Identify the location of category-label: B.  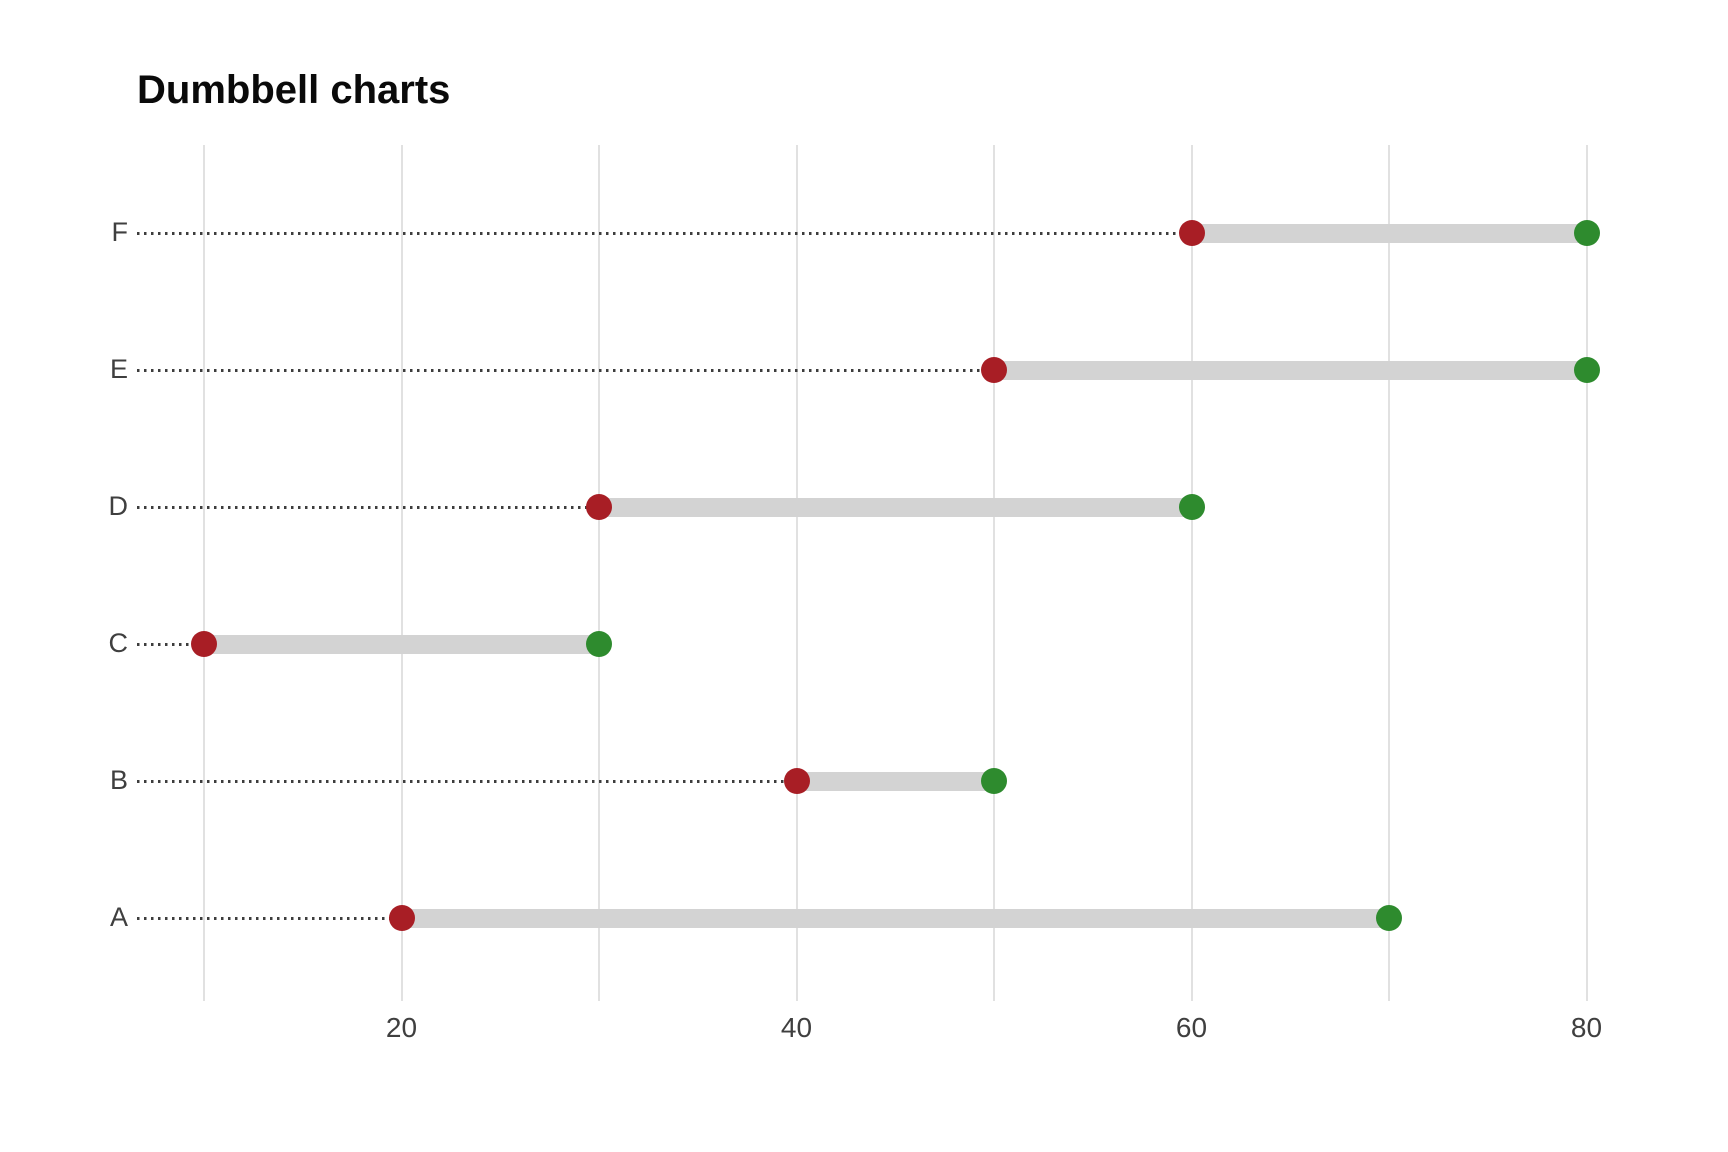
(118, 780).